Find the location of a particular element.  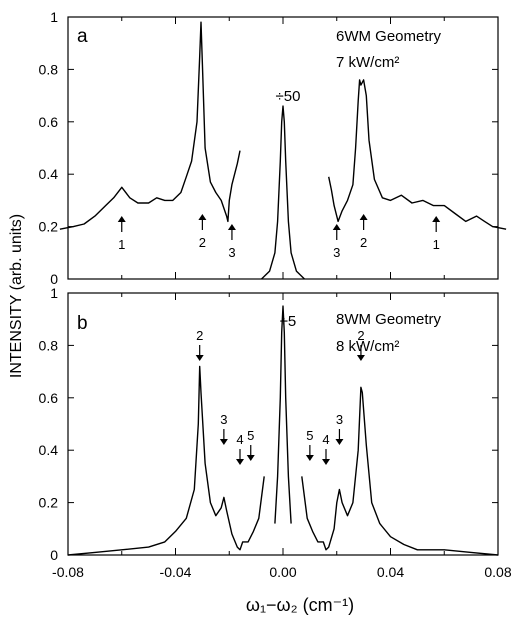

x-tick-label: 0.04 is located at coordinates (390, 572).